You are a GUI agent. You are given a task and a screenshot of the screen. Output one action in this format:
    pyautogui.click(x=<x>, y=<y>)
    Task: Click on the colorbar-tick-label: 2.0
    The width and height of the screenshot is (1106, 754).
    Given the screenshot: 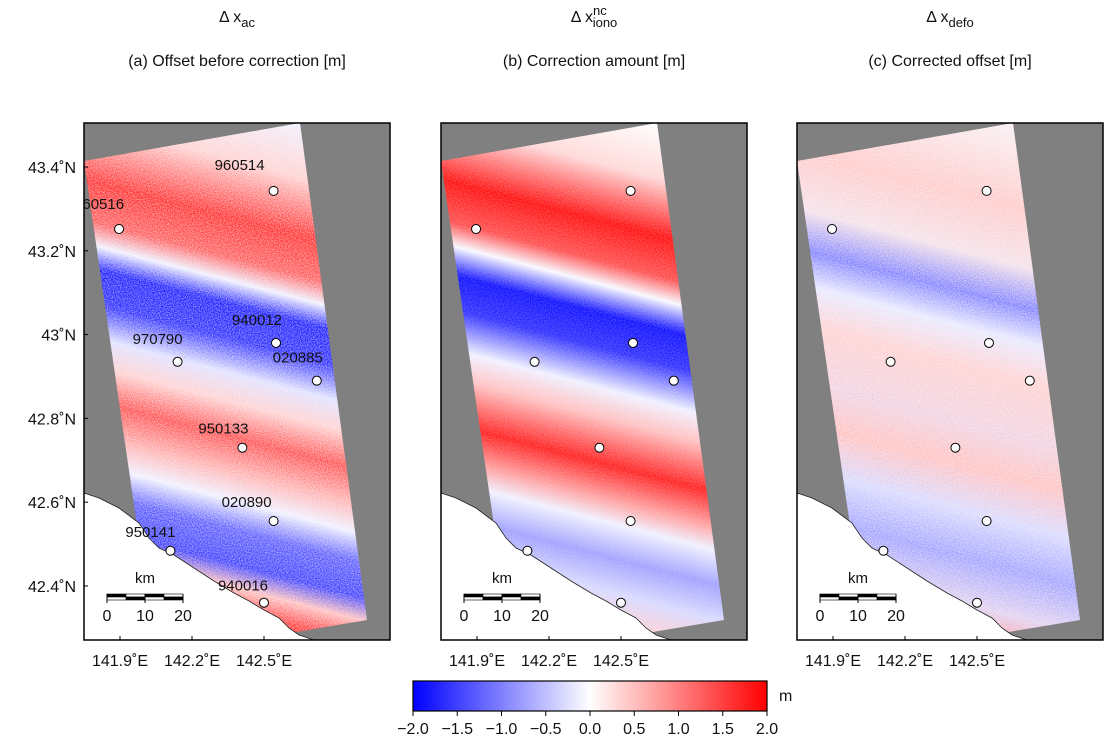 What is the action you would take?
    pyautogui.click(x=767, y=729)
    